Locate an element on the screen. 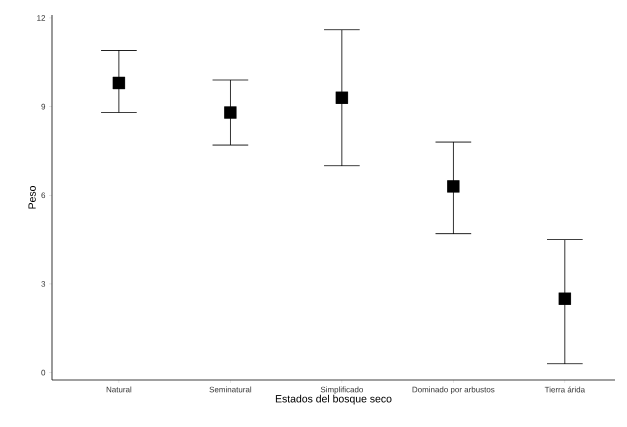  x-axis-title: Estados del bosque seco is located at coordinates (334, 399).